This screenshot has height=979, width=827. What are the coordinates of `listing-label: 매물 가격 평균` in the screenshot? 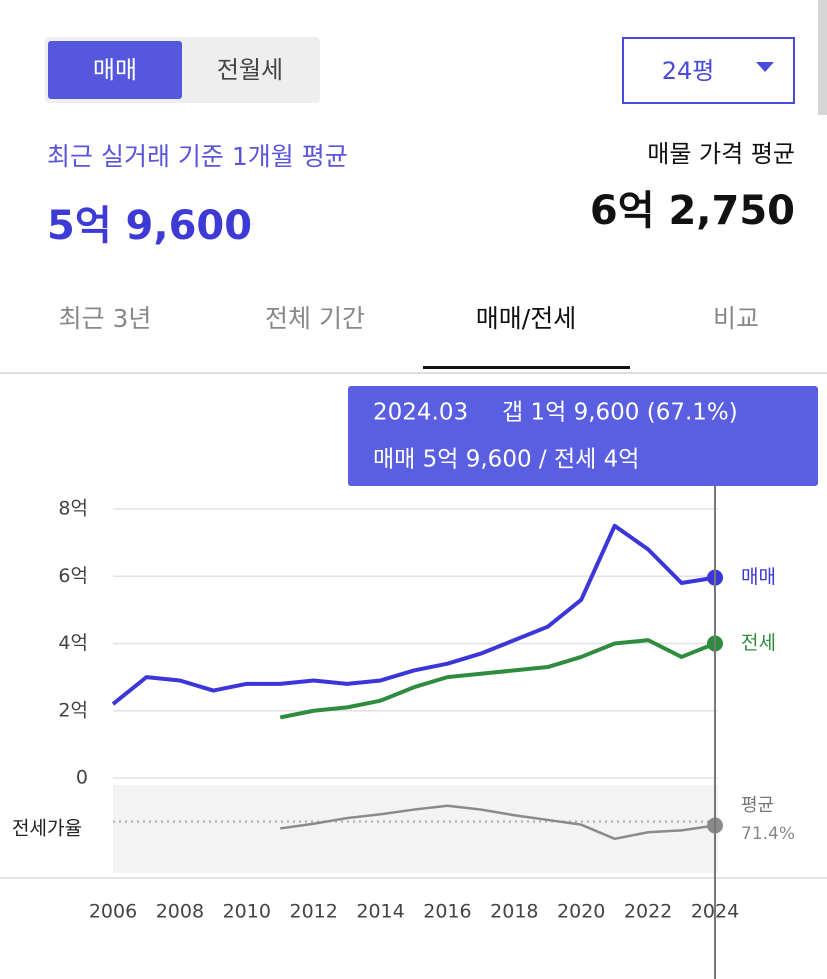 It's located at (721, 154).